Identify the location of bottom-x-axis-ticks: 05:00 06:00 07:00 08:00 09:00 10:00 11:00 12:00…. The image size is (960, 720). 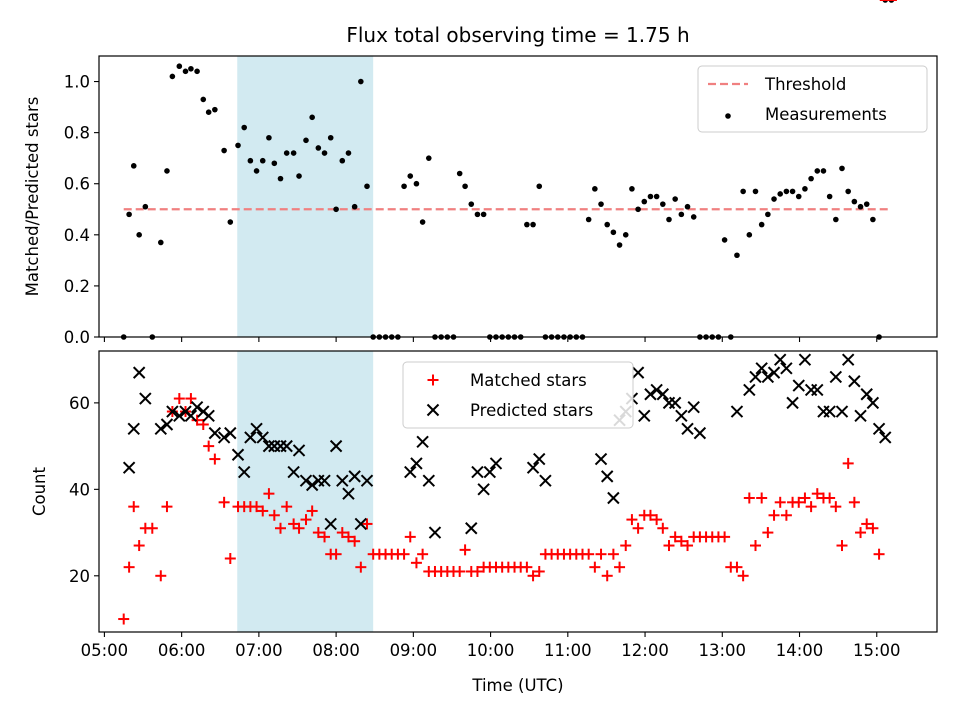
(491, 646).